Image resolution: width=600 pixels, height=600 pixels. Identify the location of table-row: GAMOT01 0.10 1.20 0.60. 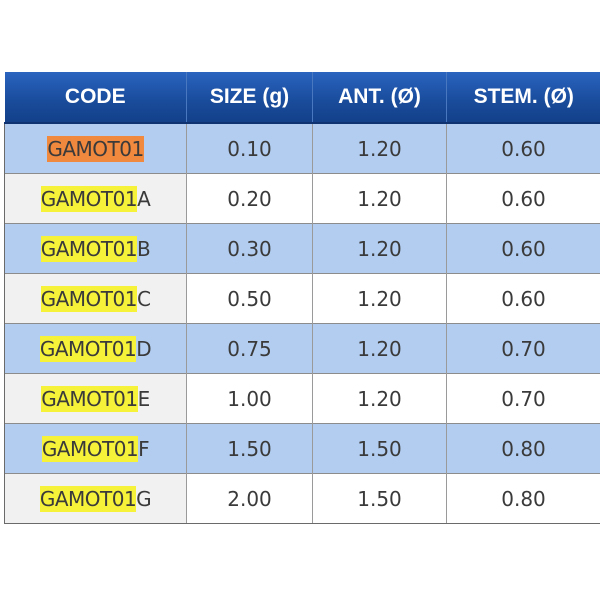
(302, 148).